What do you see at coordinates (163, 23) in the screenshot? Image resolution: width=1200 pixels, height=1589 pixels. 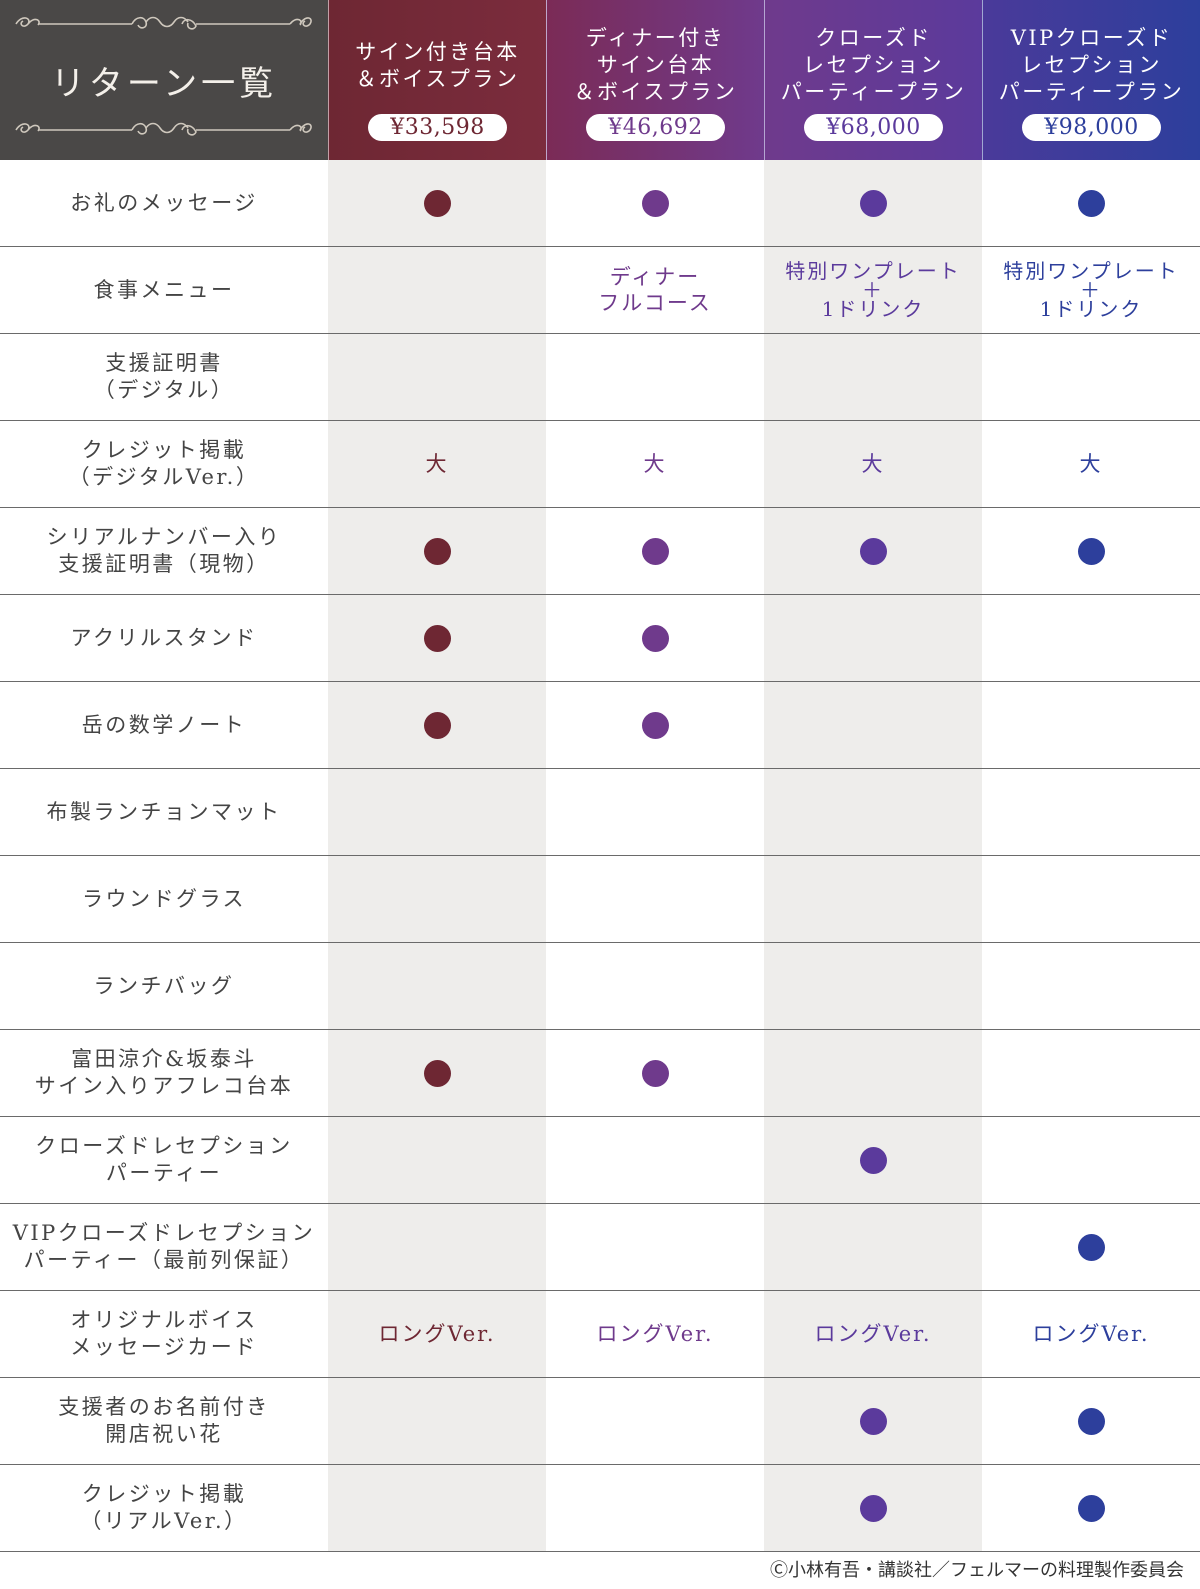 I see `flourish-divider-icon` at bounding box center [163, 23].